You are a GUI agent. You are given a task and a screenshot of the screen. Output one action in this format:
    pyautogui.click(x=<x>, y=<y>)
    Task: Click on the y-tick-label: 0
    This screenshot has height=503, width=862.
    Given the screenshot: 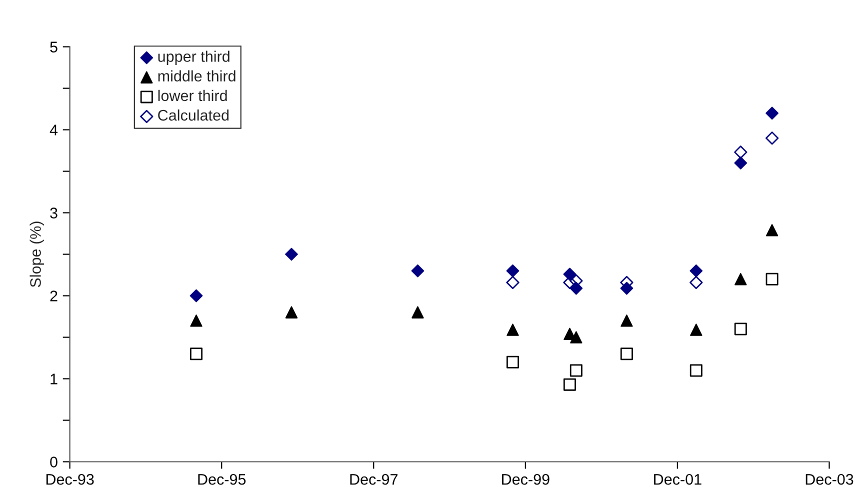 What is the action you would take?
    pyautogui.click(x=54, y=462)
    